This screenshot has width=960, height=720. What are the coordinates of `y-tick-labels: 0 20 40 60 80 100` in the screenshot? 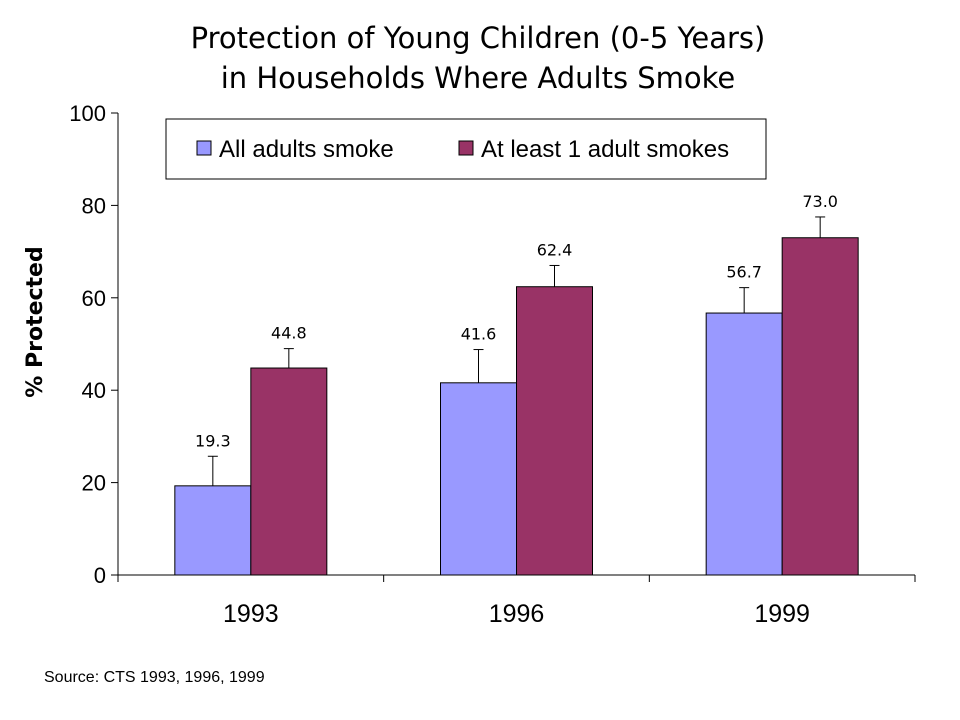 It's located at (87, 344).